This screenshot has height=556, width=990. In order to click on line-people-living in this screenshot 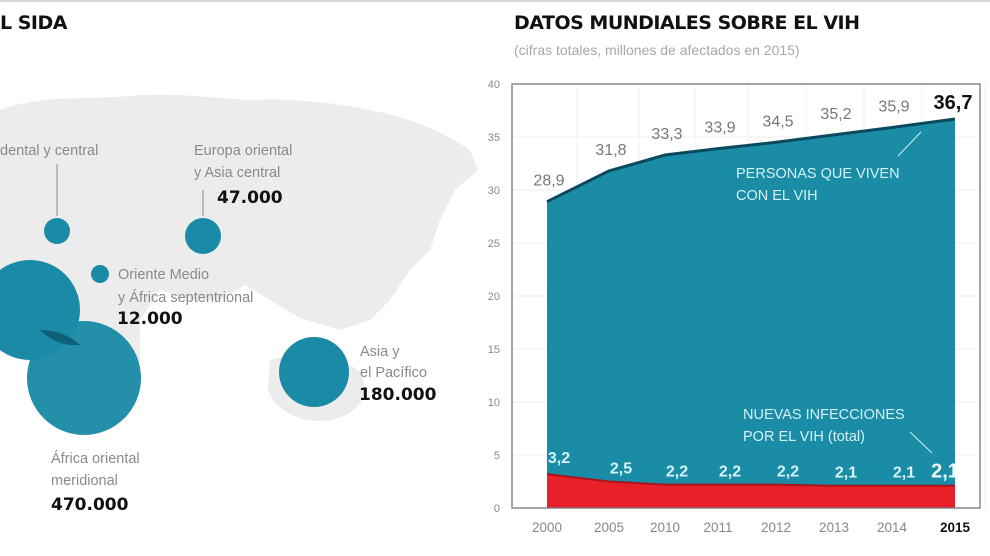, I will do `click(751, 160)`.